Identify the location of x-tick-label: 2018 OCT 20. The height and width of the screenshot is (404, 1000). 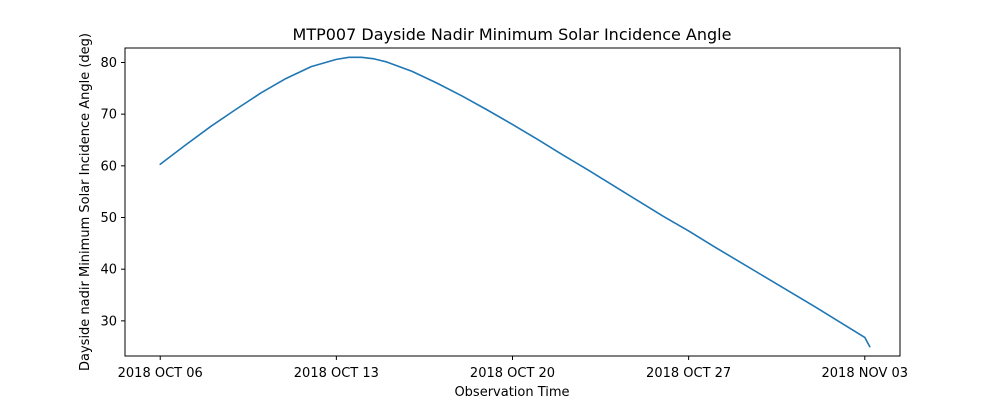
(512, 373).